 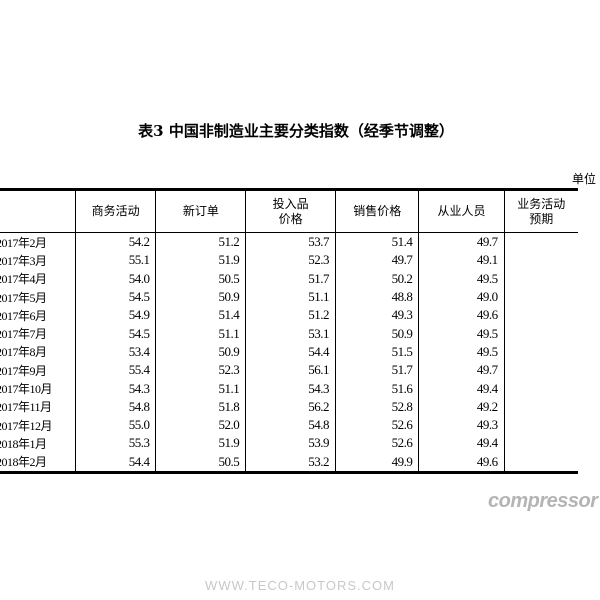 What do you see at coordinates (376, 462) in the screenshot?
I see `table-cell: 49.9` at bounding box center [376, 462].